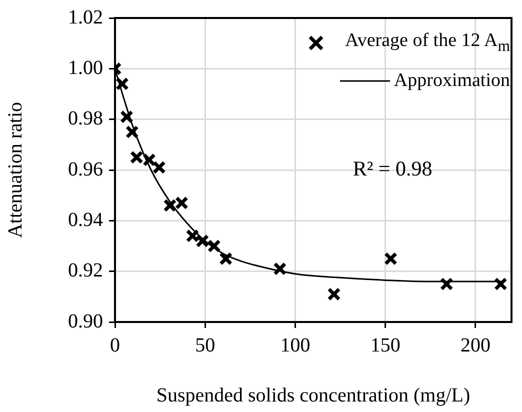 The image size is (522, 412). I want to click on x-tick-label: 100, so click(295, 345).